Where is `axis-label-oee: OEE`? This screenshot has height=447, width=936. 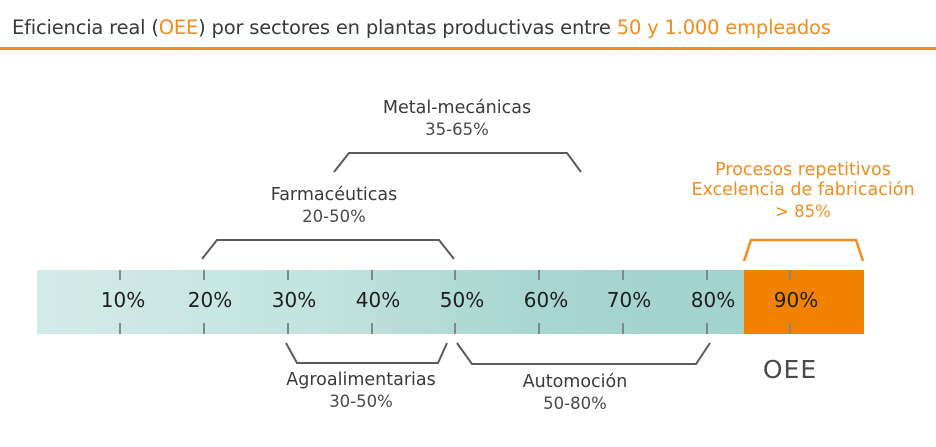
axis-label-oee: OEE is located at coordinates (790, 369).